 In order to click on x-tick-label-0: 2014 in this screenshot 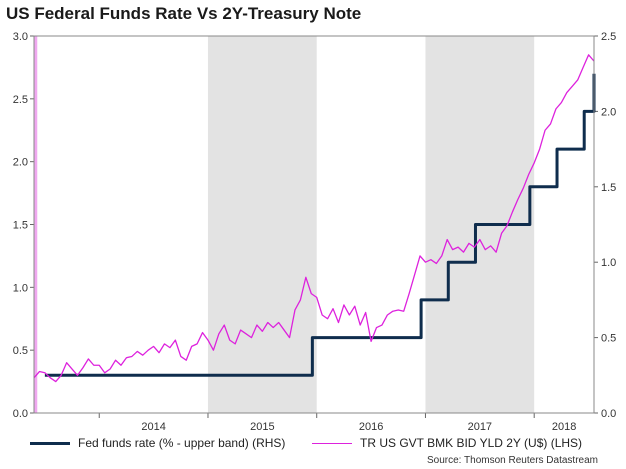, I will do `click(153, 427)`.